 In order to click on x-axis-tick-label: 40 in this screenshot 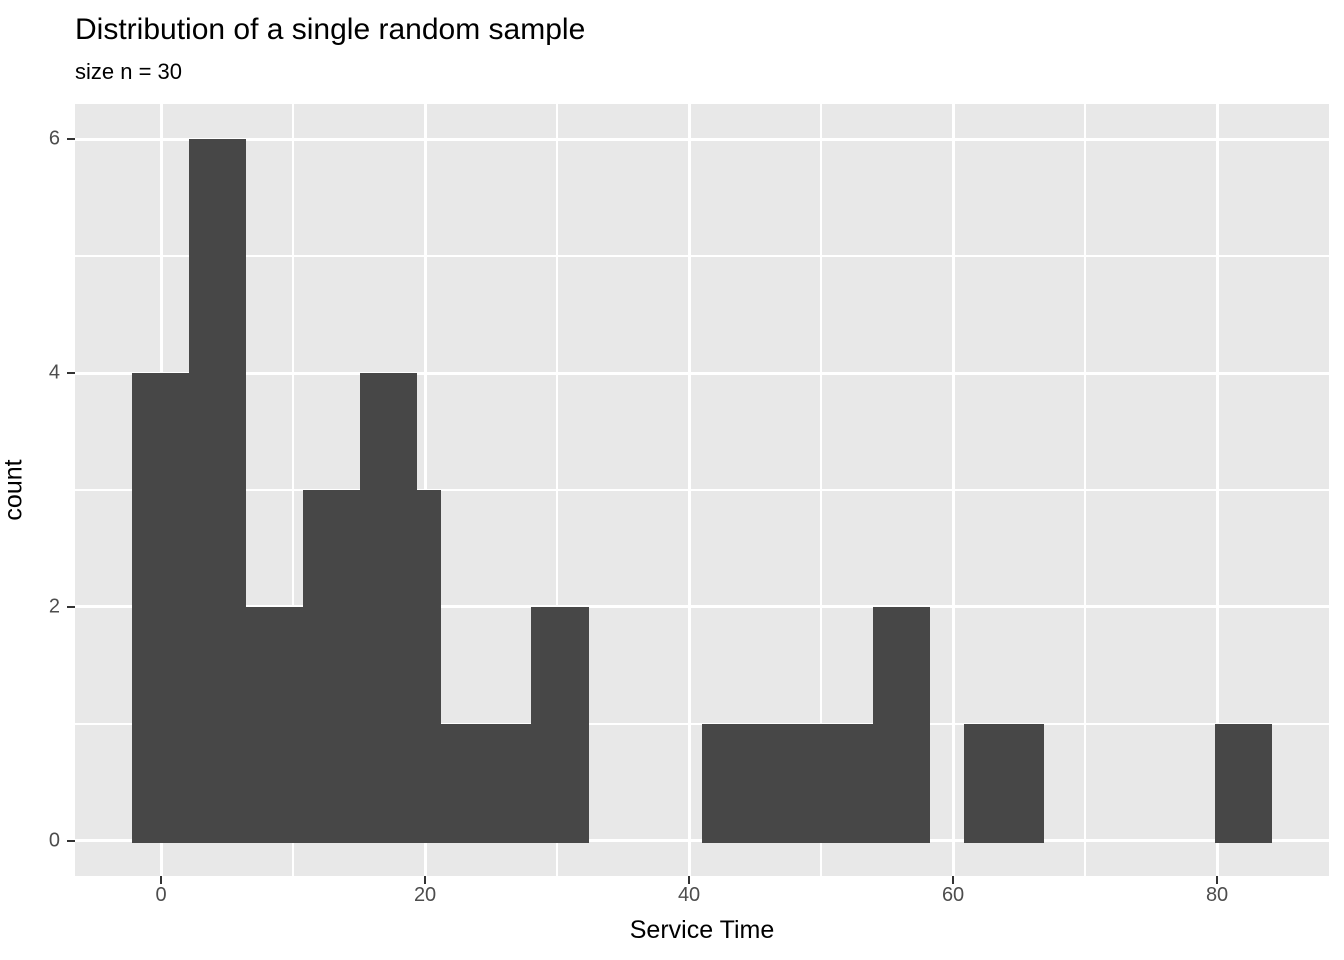, I will do `click(689, 895)`.